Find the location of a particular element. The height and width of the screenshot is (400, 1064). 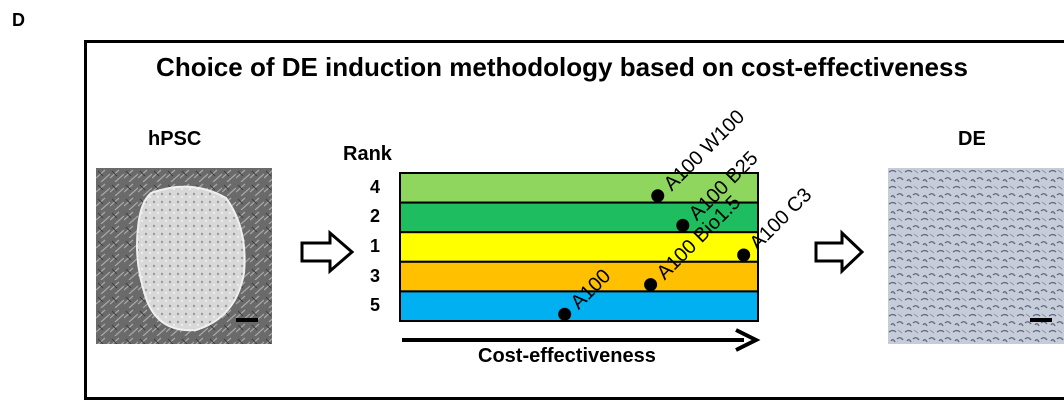

cost-effectiveness-label: Cost-effectiveness is located at coordinates (567, 356).